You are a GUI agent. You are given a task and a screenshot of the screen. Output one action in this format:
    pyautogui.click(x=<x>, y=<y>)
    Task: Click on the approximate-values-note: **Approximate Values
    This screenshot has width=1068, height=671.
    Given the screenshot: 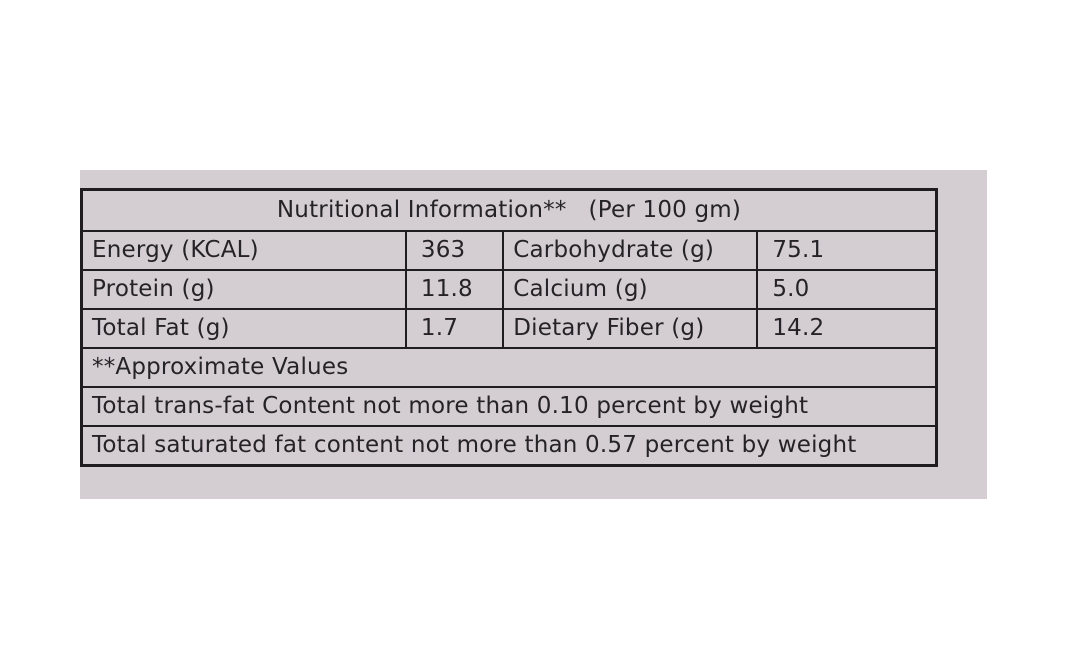 What is the action you would take?
    pyautogui.click(x=509, y=367)
    